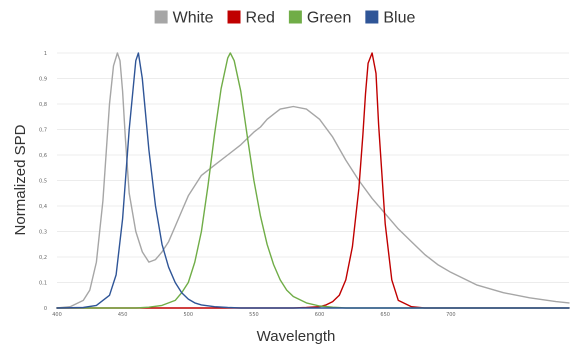 The image size is (571, 347). Describe the element at coordinates (284, 18) in the screenshot. I see `legend: White Red Green Blue` at that location.